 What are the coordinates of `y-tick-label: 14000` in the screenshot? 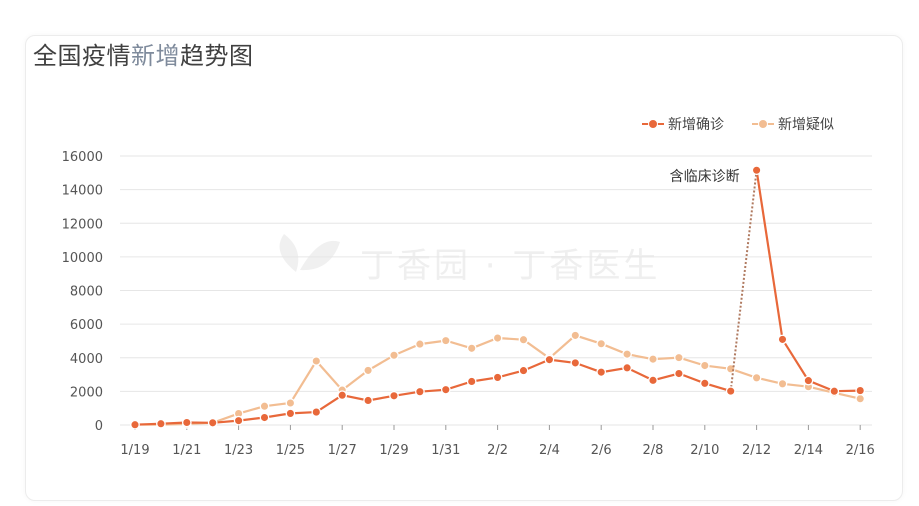 It's located at (82, 191).